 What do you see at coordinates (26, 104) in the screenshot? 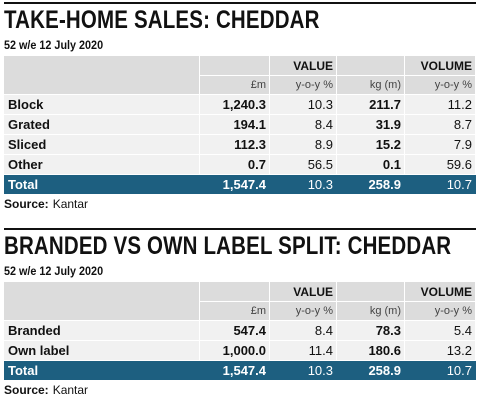
I see `row-label: Block` at bounding box center [26, 104].